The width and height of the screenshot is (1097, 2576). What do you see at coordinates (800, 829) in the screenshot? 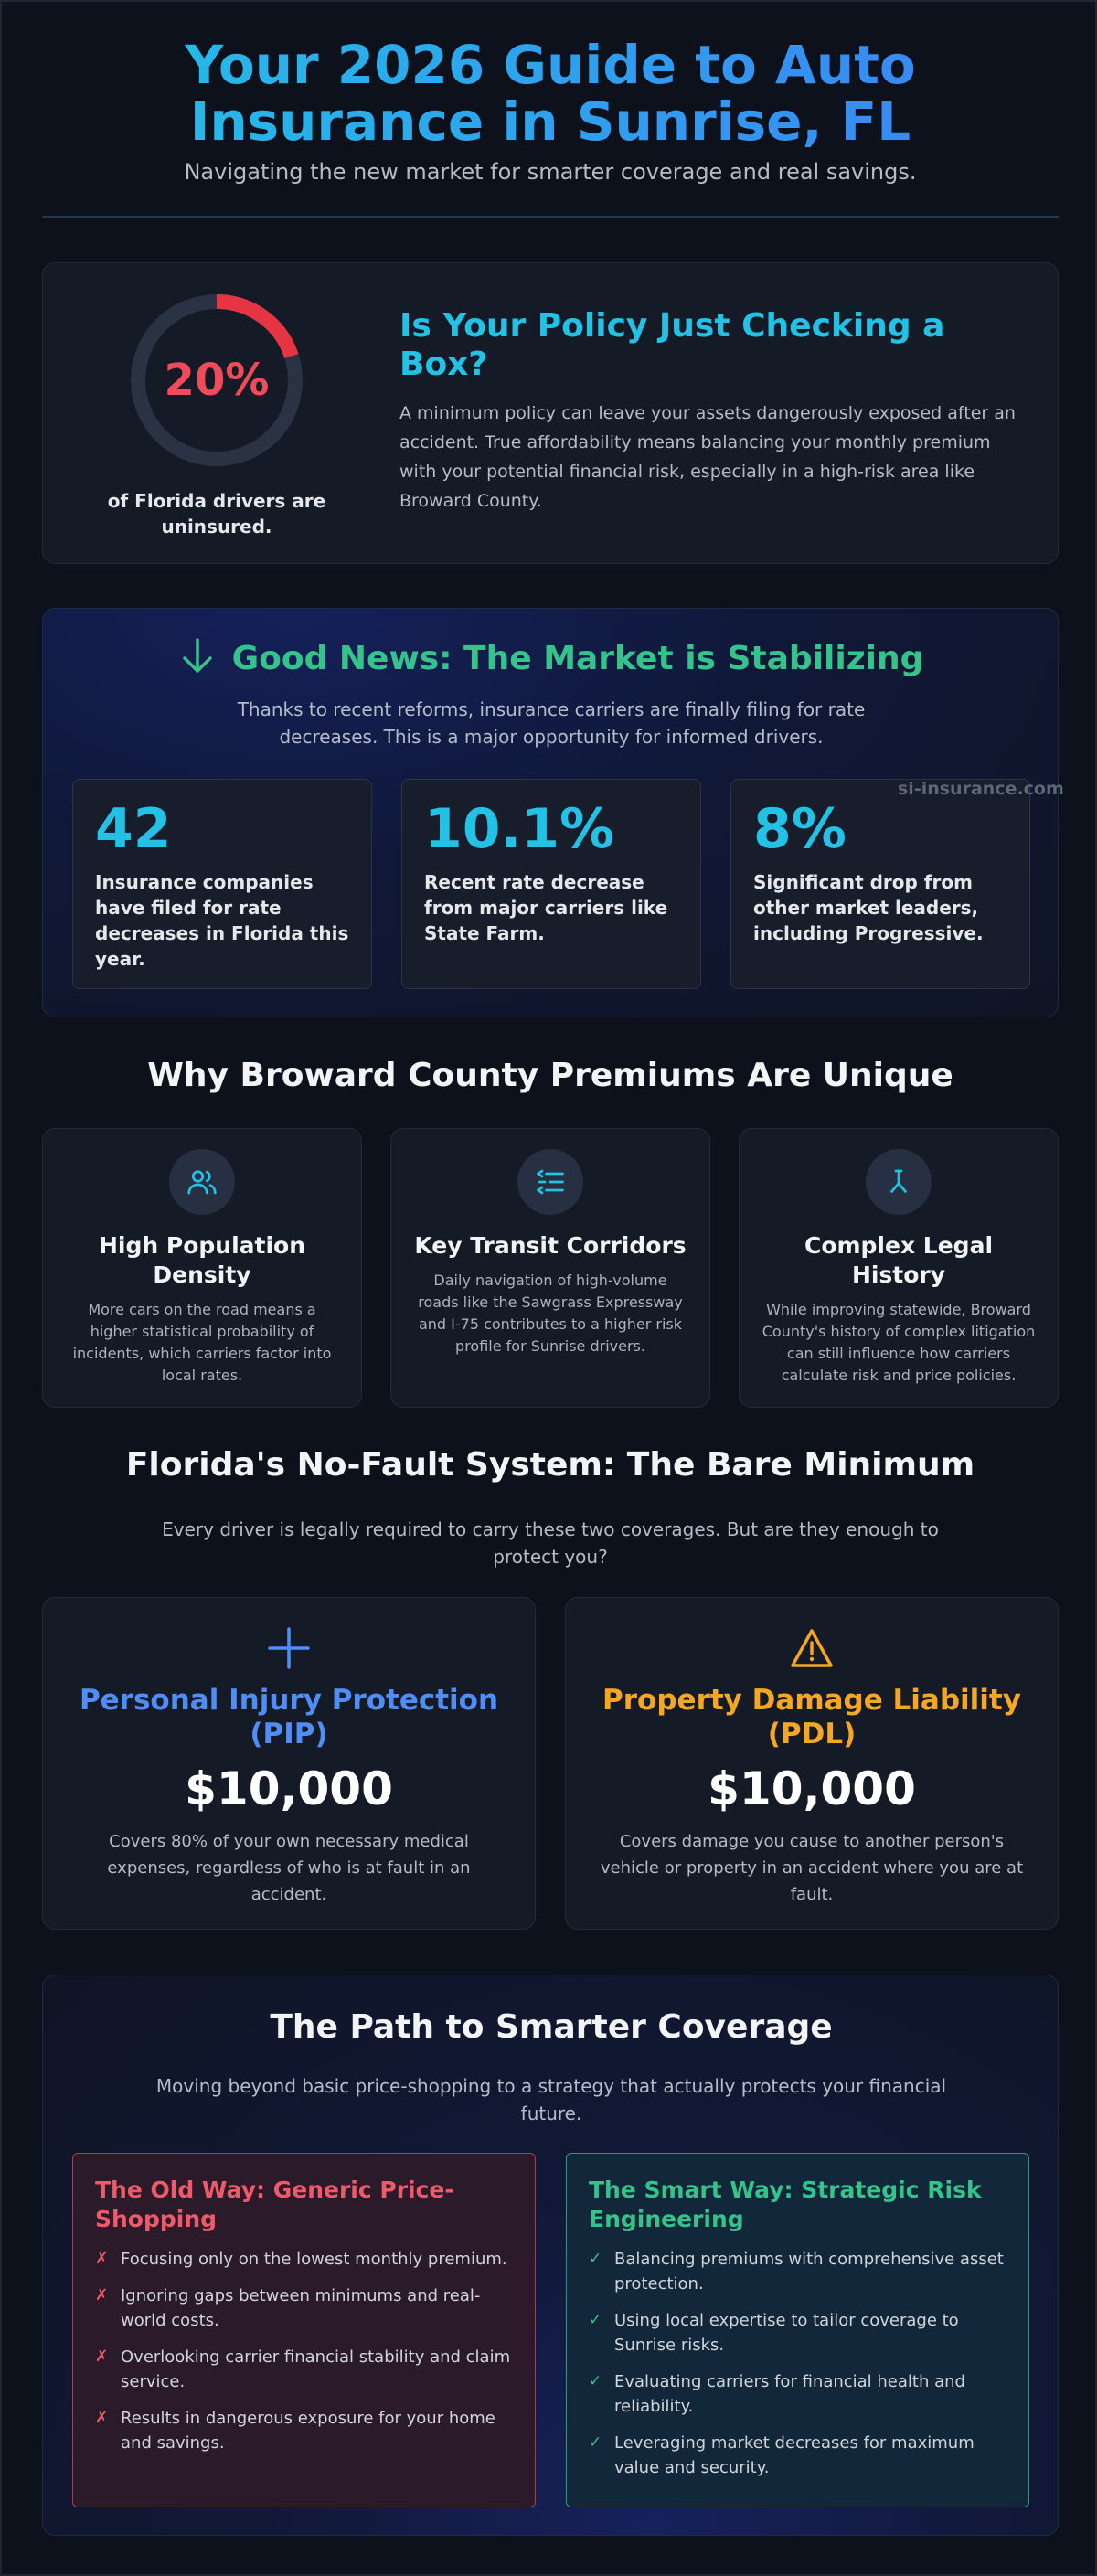
I see `stat-value: 8%` at bounding box center [800, 829].